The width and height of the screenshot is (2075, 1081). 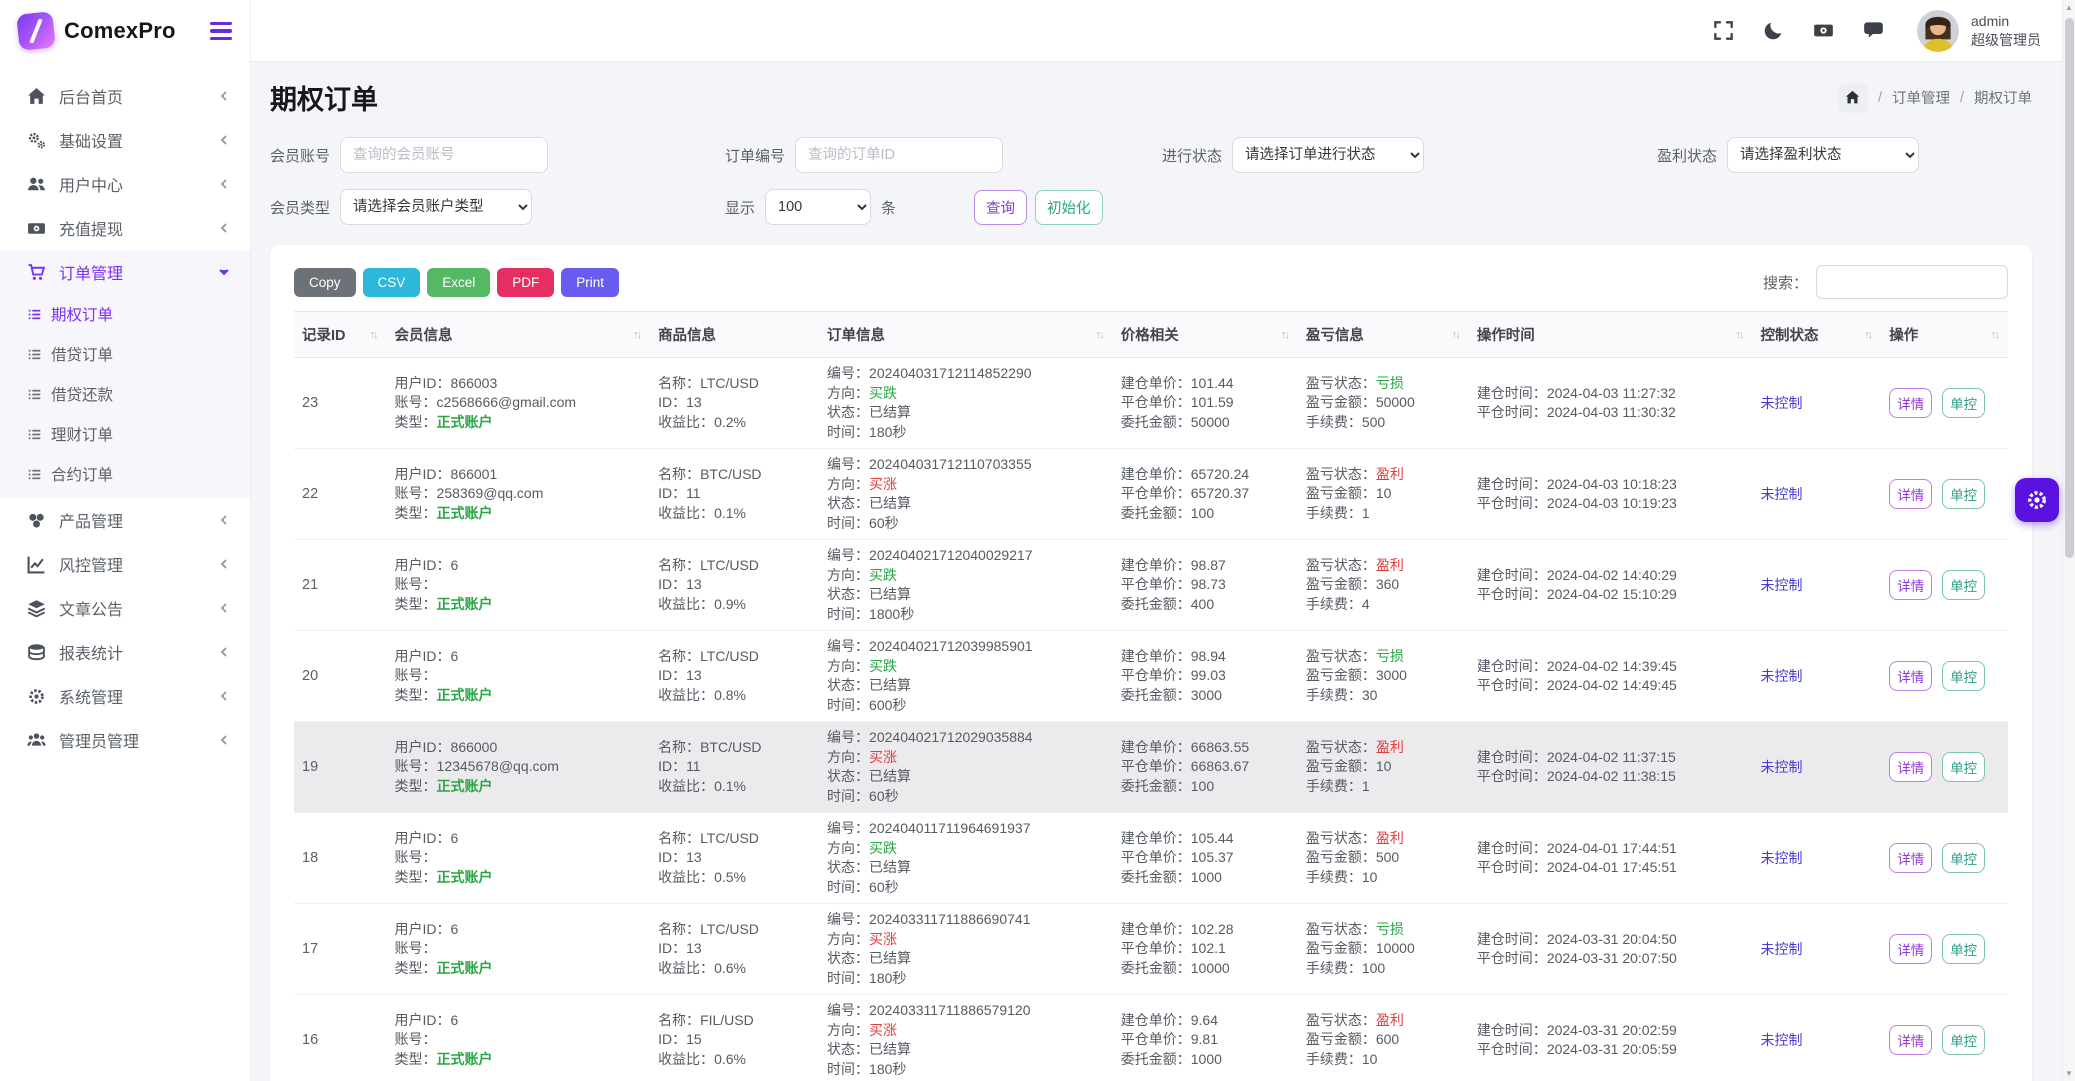 I want to click on sidebar-item-loan-orders: 借贷订单, so click(x=125, y=354).